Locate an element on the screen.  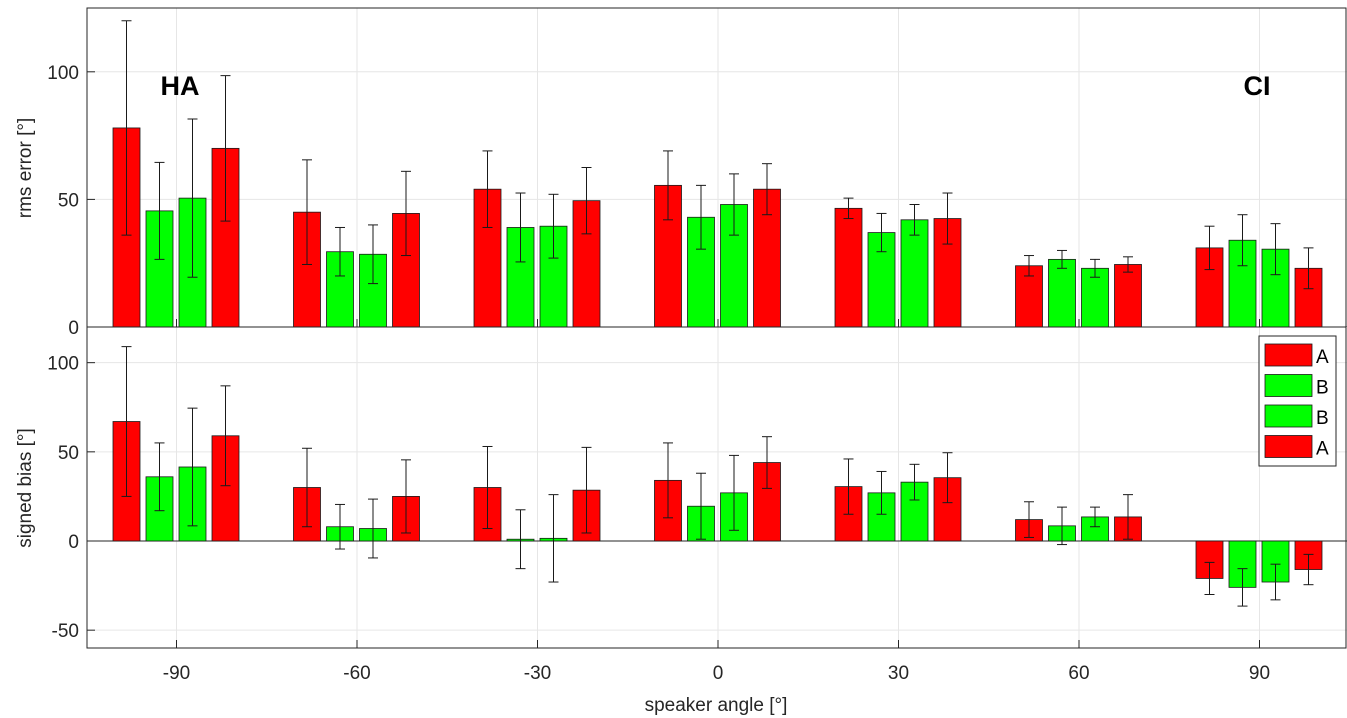
y-tick-label: -50 is located at coordinates (65, 631).